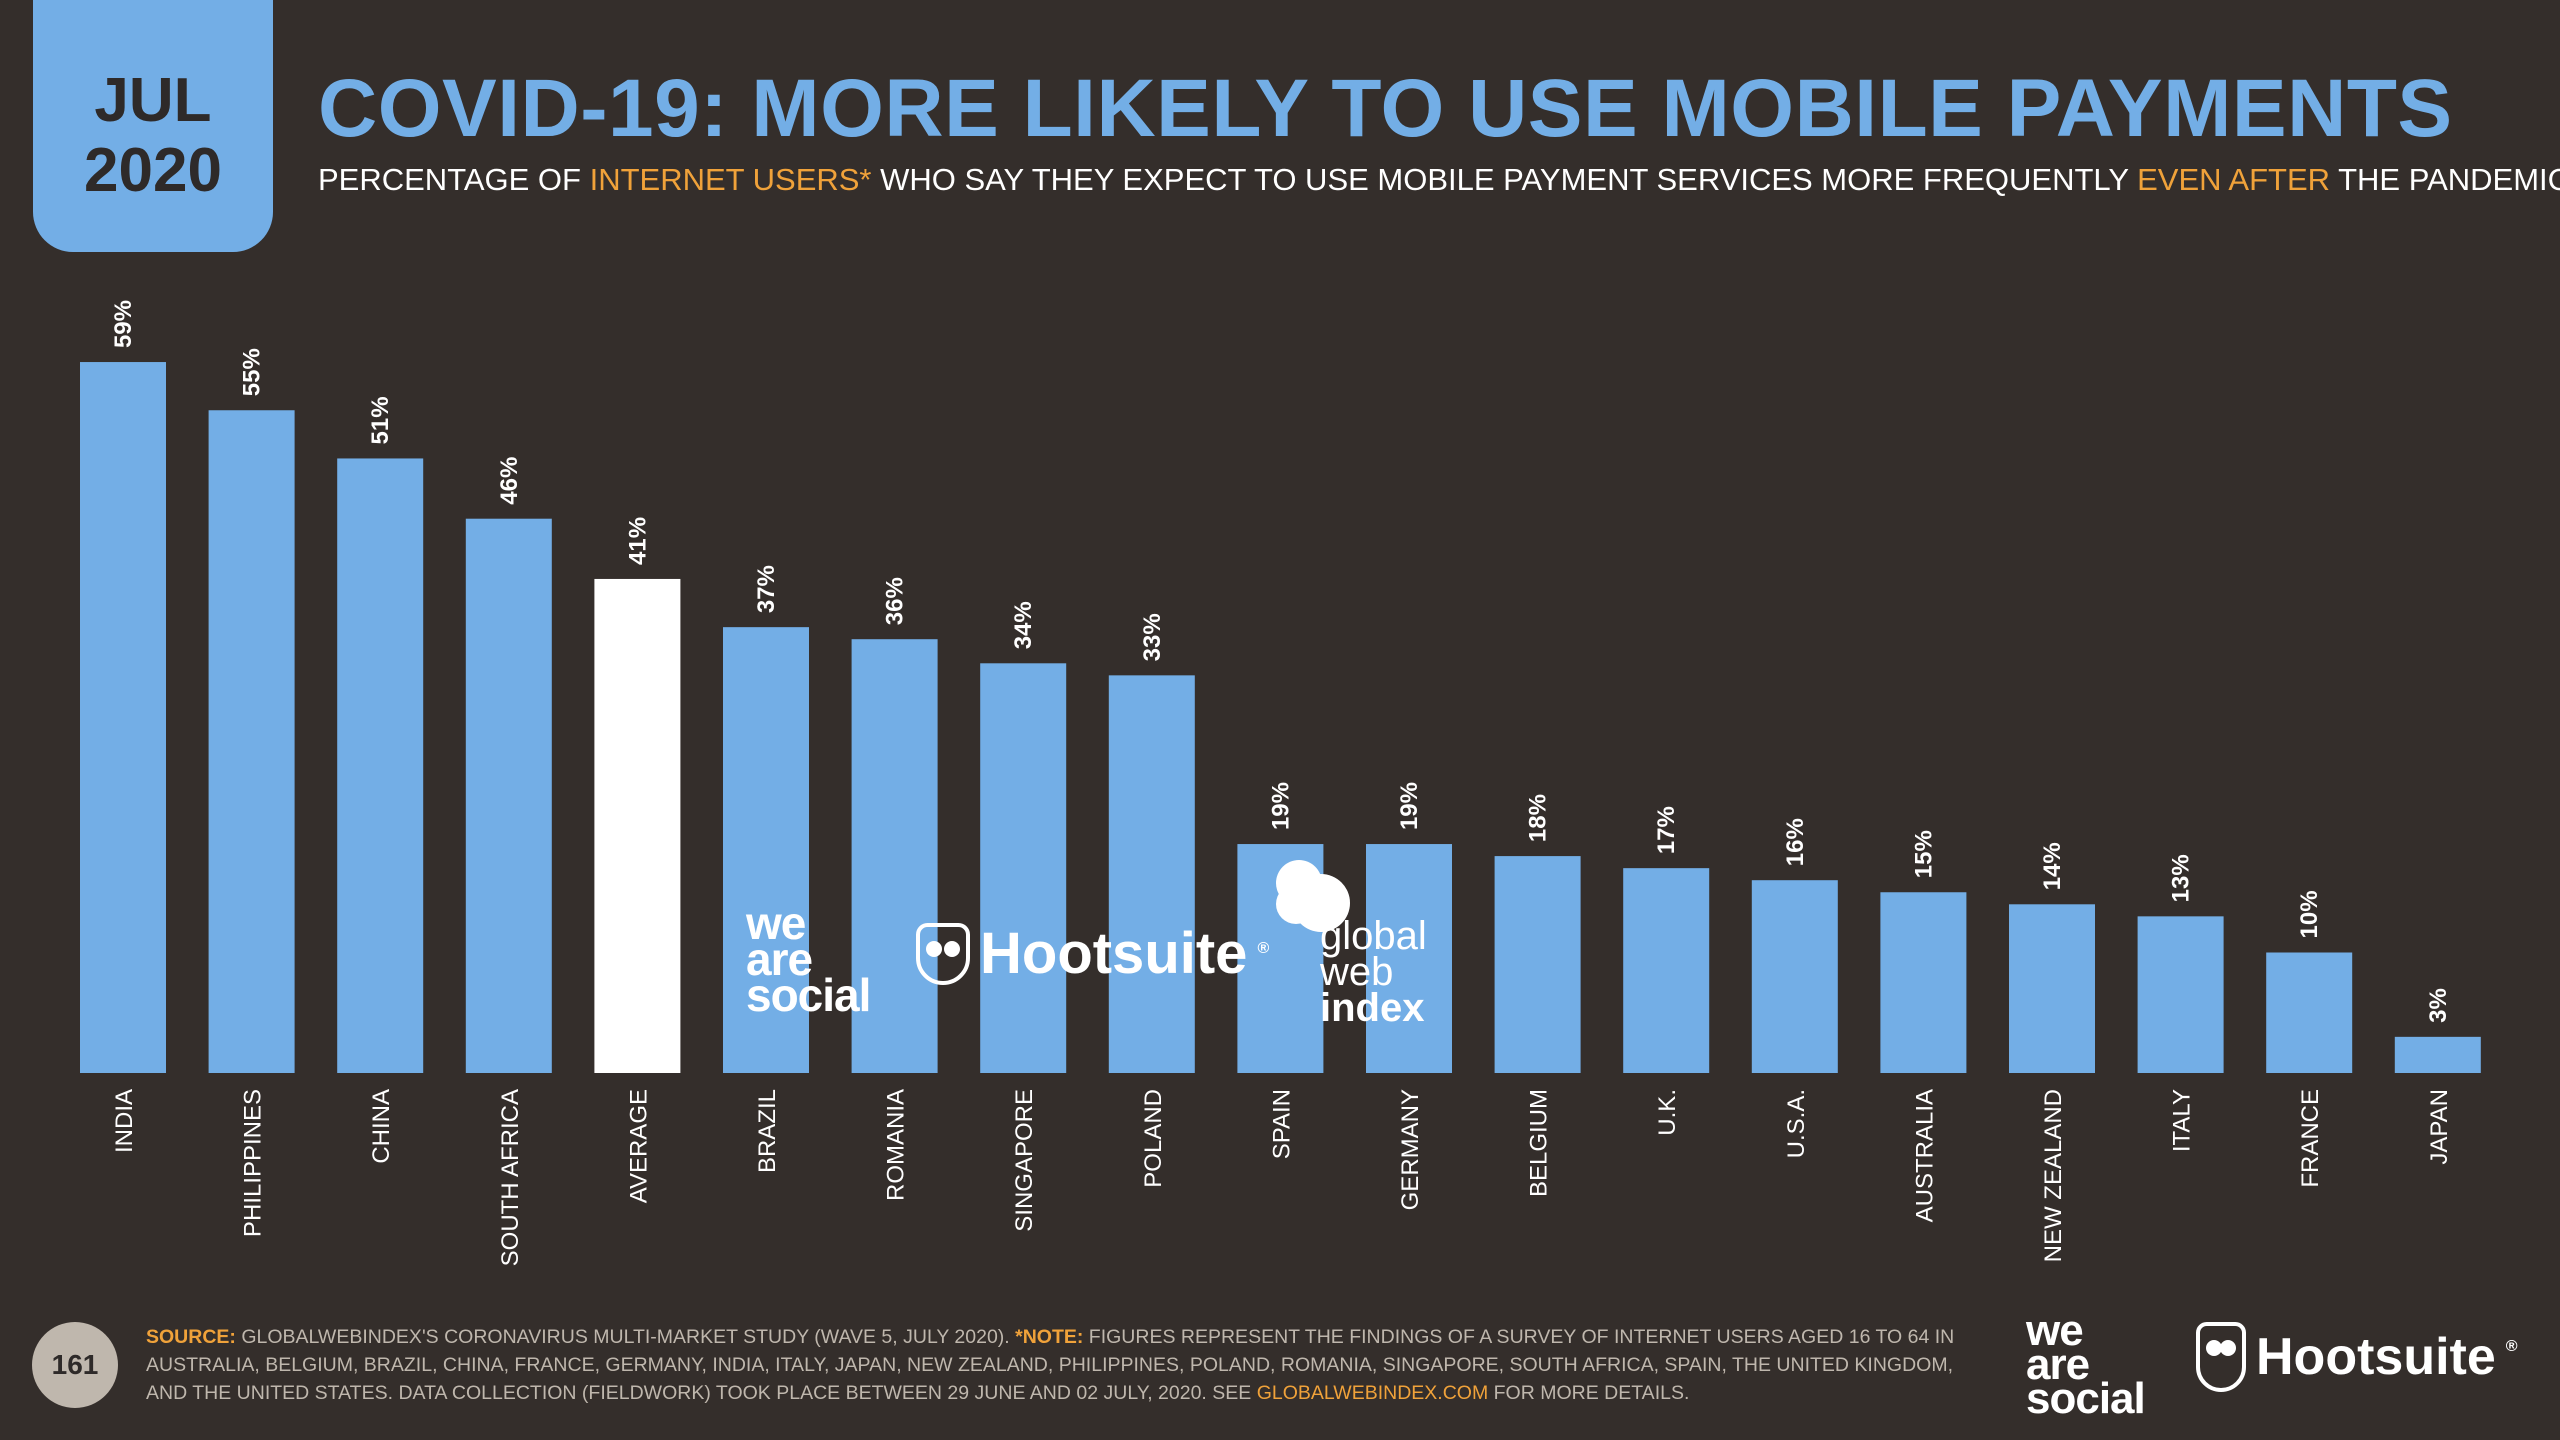  What do you see at coordinates (1796, 1123) in the screenshot?
I see `category-label: U.S.A.` at bounding box center [1796, 1123].